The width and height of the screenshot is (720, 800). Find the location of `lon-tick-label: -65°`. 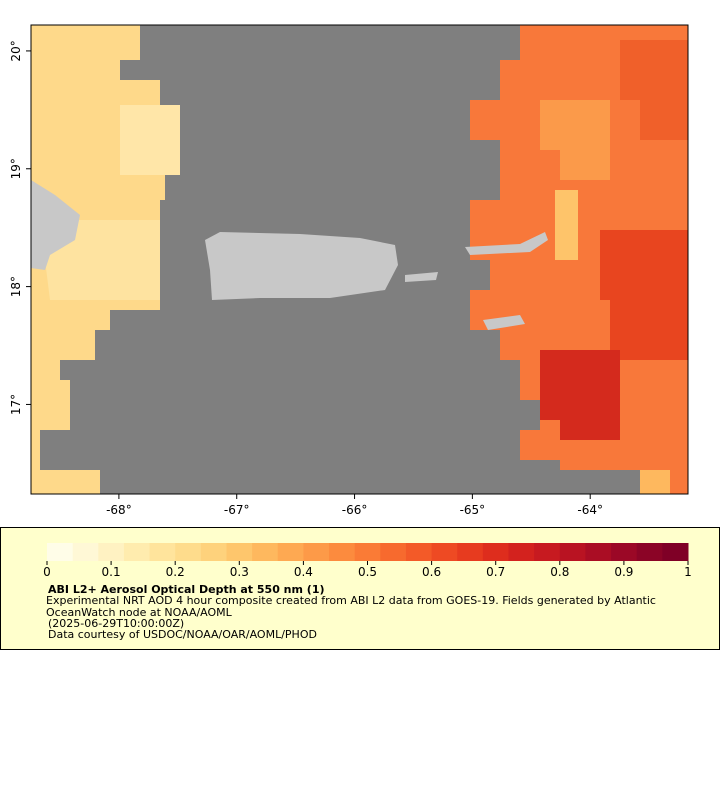

lon-tick-label: -65° is located at coordinates (473, 510).